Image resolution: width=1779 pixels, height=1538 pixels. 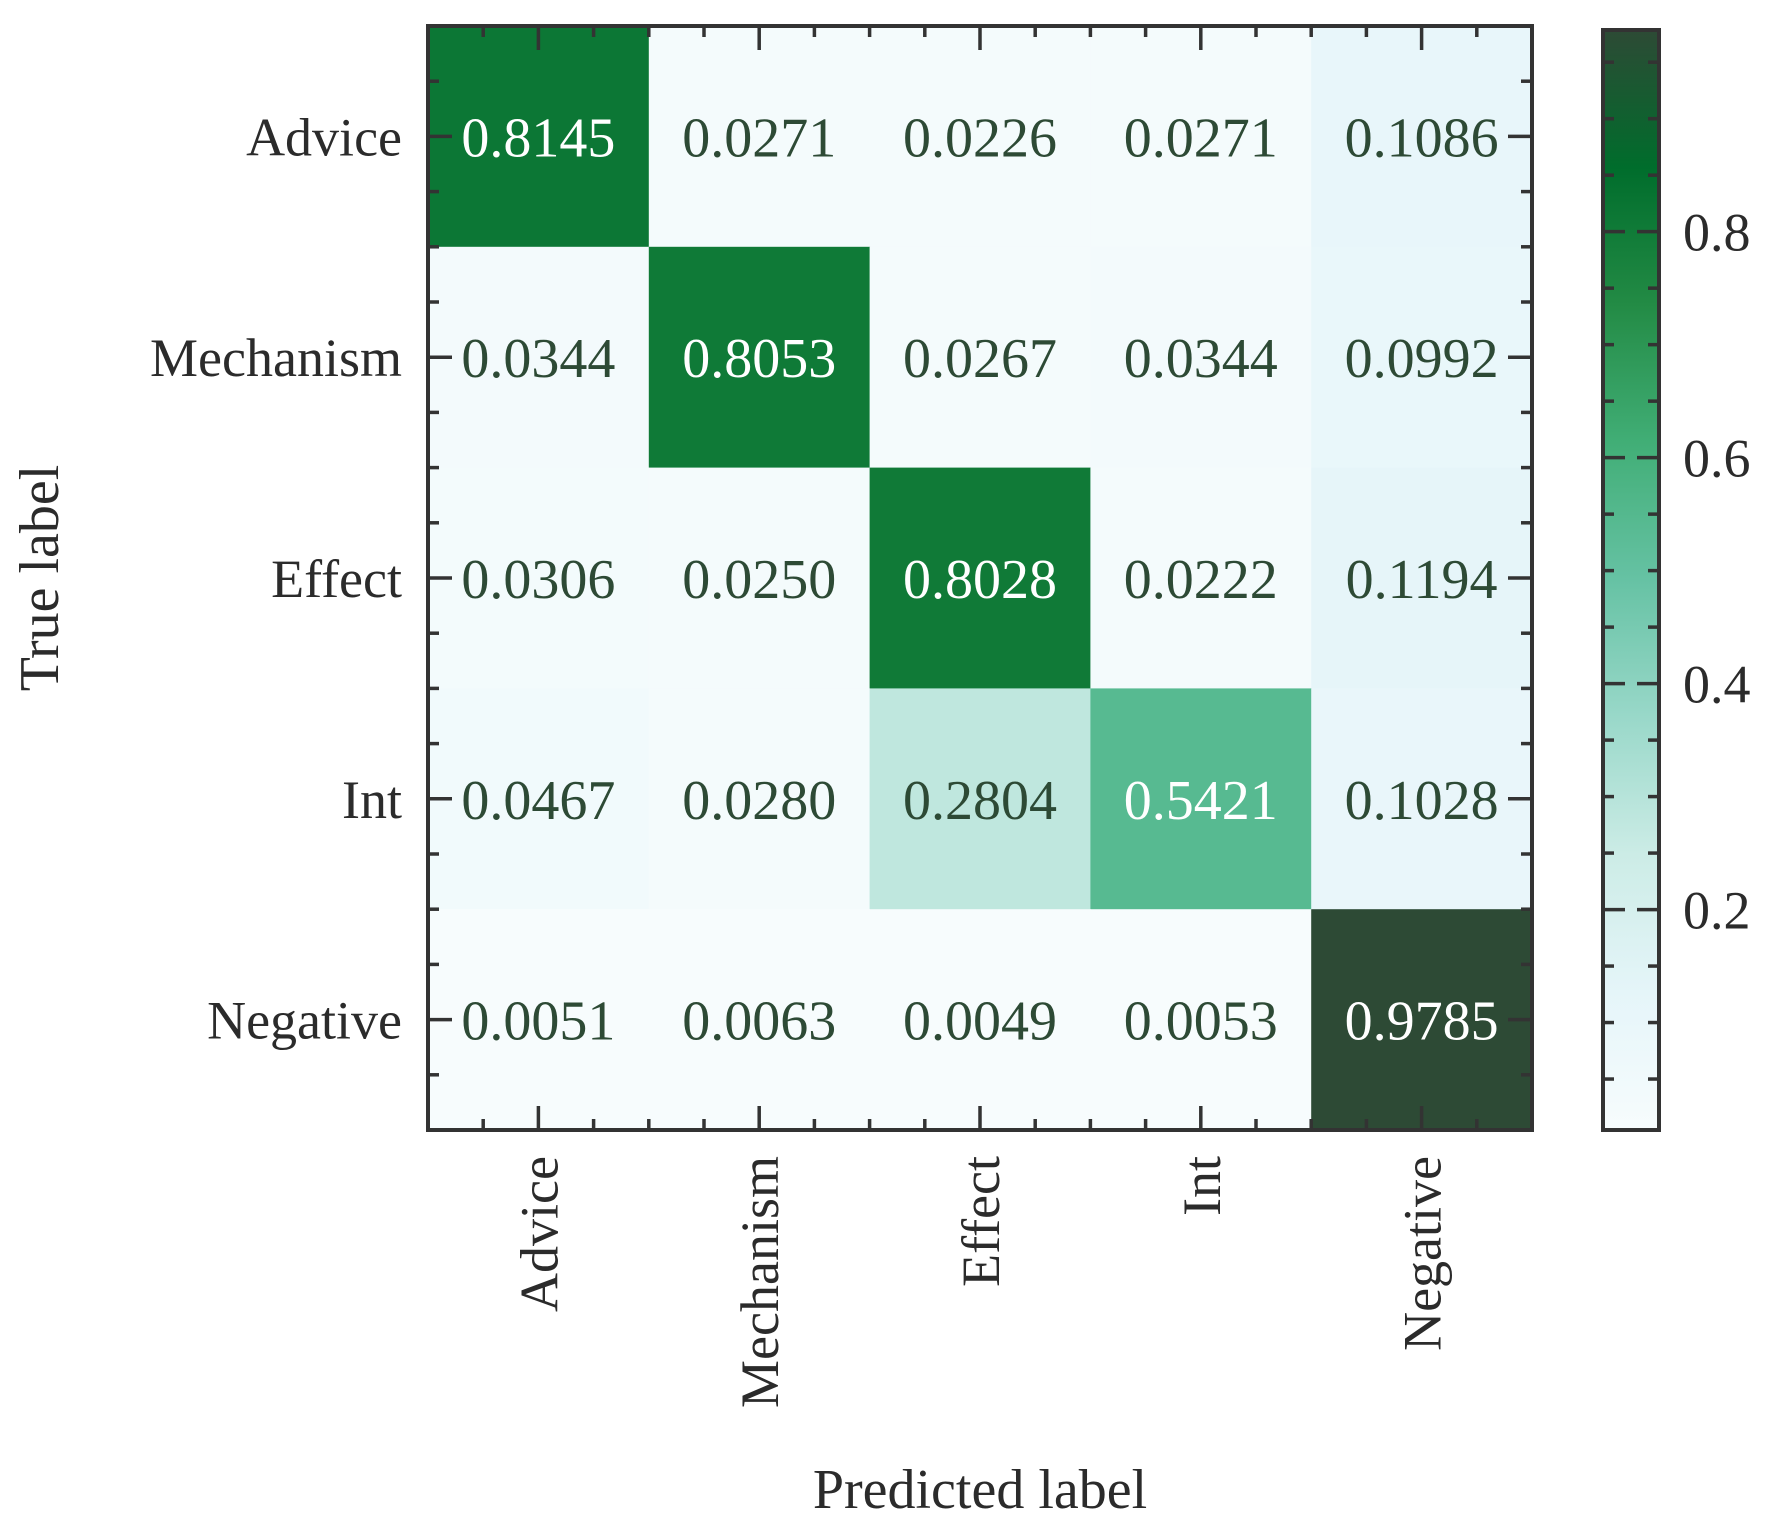 I want to click on x-tick-labels: Advice Mechanism Effect Int Negative, so click(x=980, y=1282).